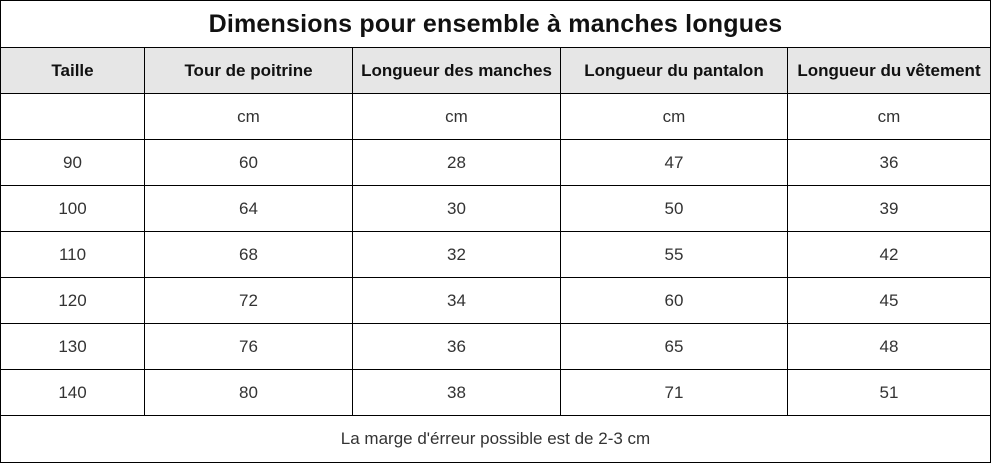 The width and height of the screenshot is (991, 463). What do you see at coordinates (674, 392) in the screenshot?
I see `pants-cell: 71` at bounding box center [674, 392].